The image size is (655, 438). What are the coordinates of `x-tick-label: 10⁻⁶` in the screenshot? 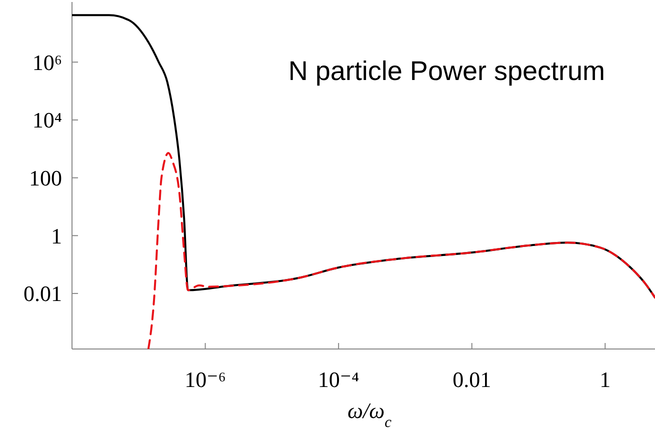 It's located at (205, 379).